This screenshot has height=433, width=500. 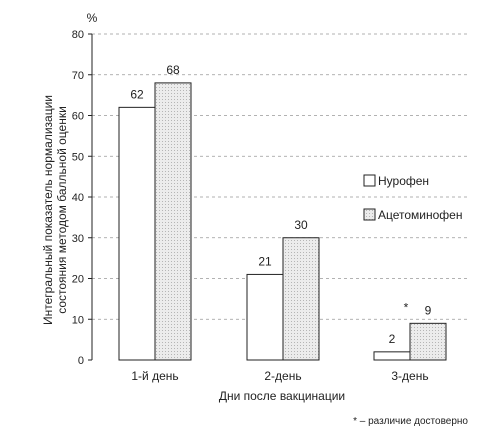 I want to click on data-label-acetaminophen-2: 30, so click(x=301, y=225).